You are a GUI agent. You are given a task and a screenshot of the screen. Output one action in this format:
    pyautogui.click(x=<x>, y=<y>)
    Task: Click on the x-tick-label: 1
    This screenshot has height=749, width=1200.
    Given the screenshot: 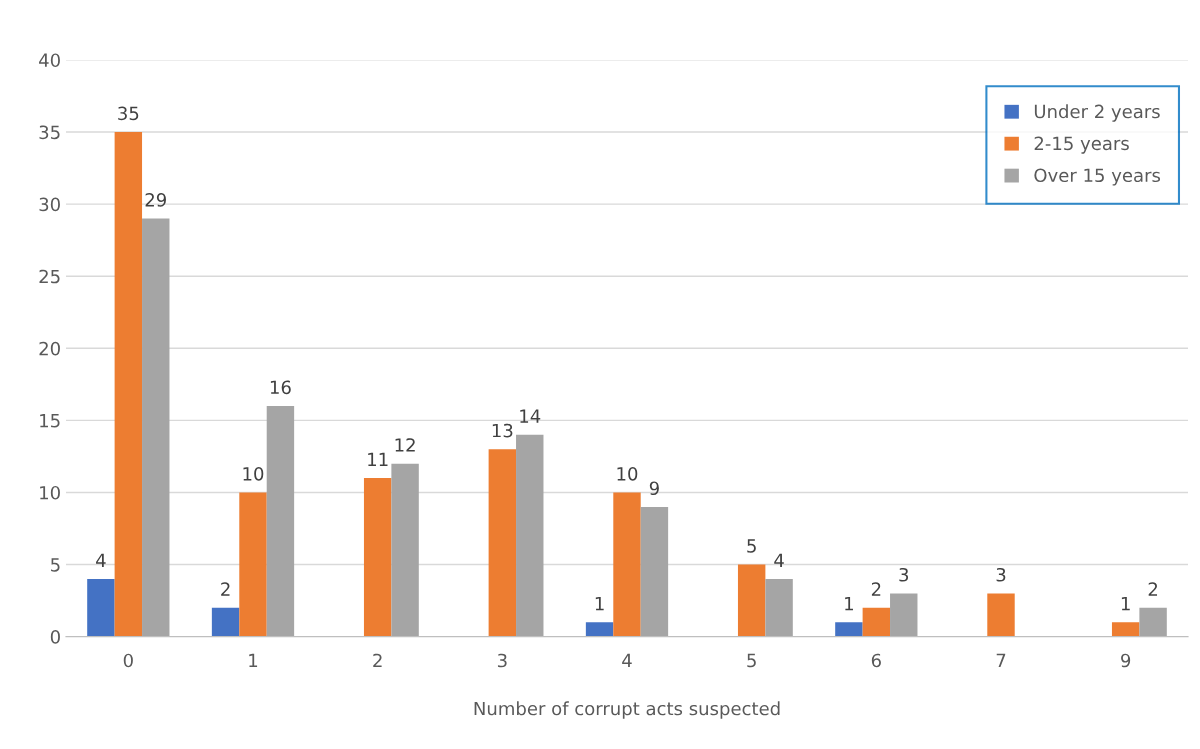 What is the action you would take?
    pyautogui.click(x=253, y=660)
    